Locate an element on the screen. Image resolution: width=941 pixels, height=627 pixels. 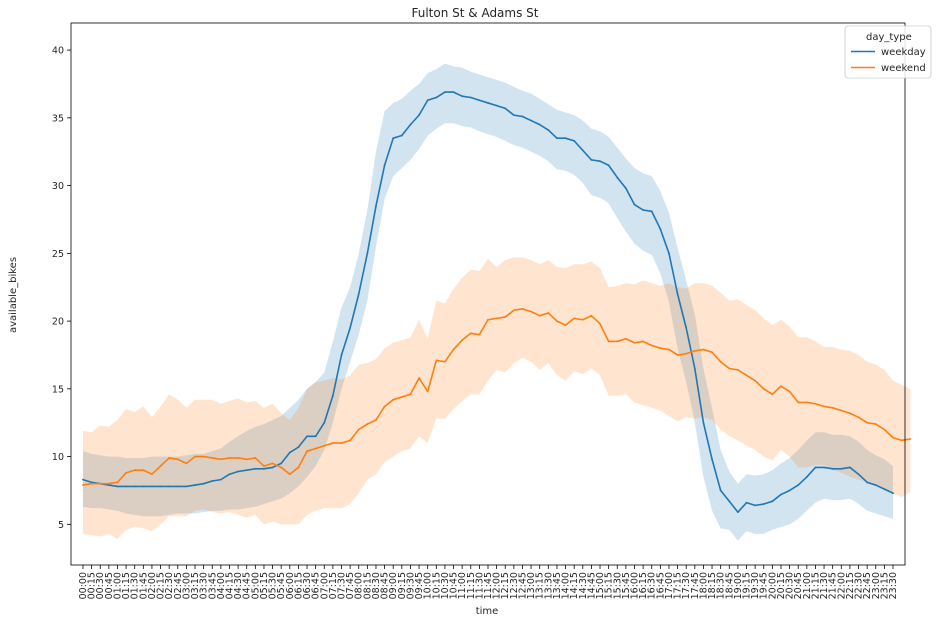
x-tick-label: 18:15 is located at coordinates (712, 585).